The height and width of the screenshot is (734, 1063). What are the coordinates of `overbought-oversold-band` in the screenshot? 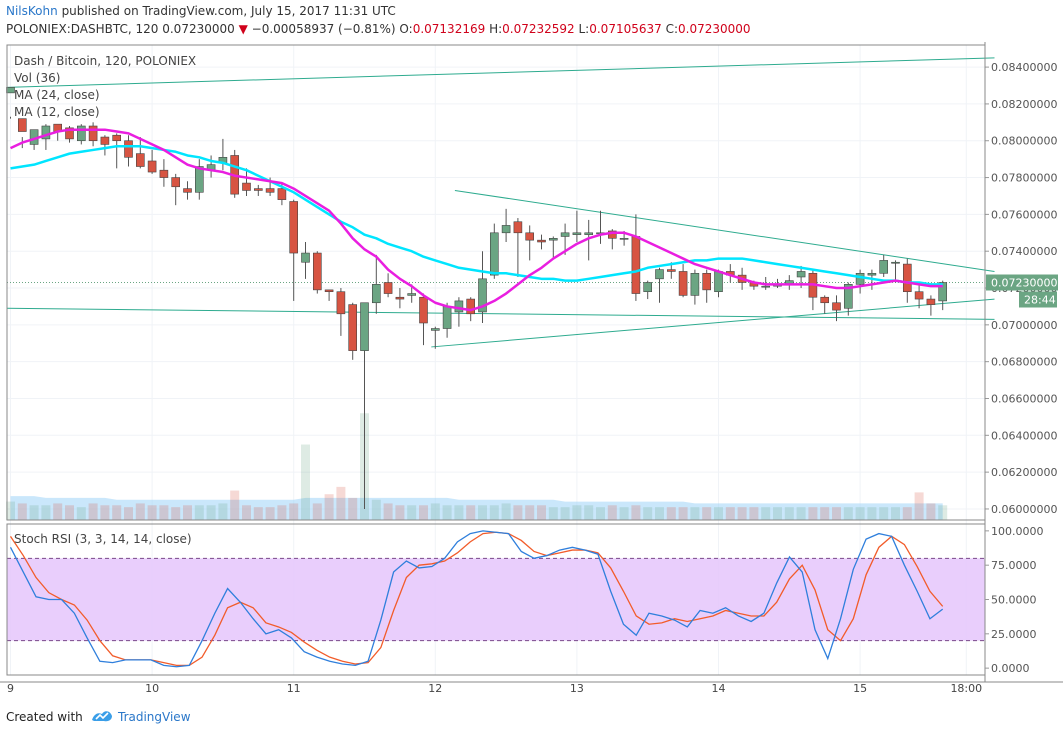 It's located at (496, 599).